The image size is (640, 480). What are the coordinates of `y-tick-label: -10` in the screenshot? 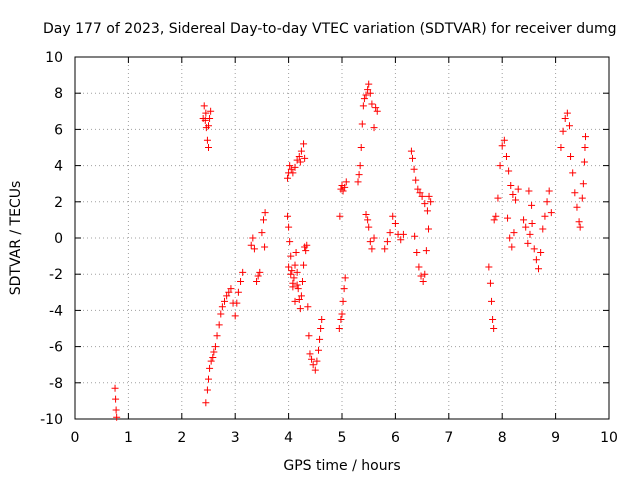 It's located at (51, 420).